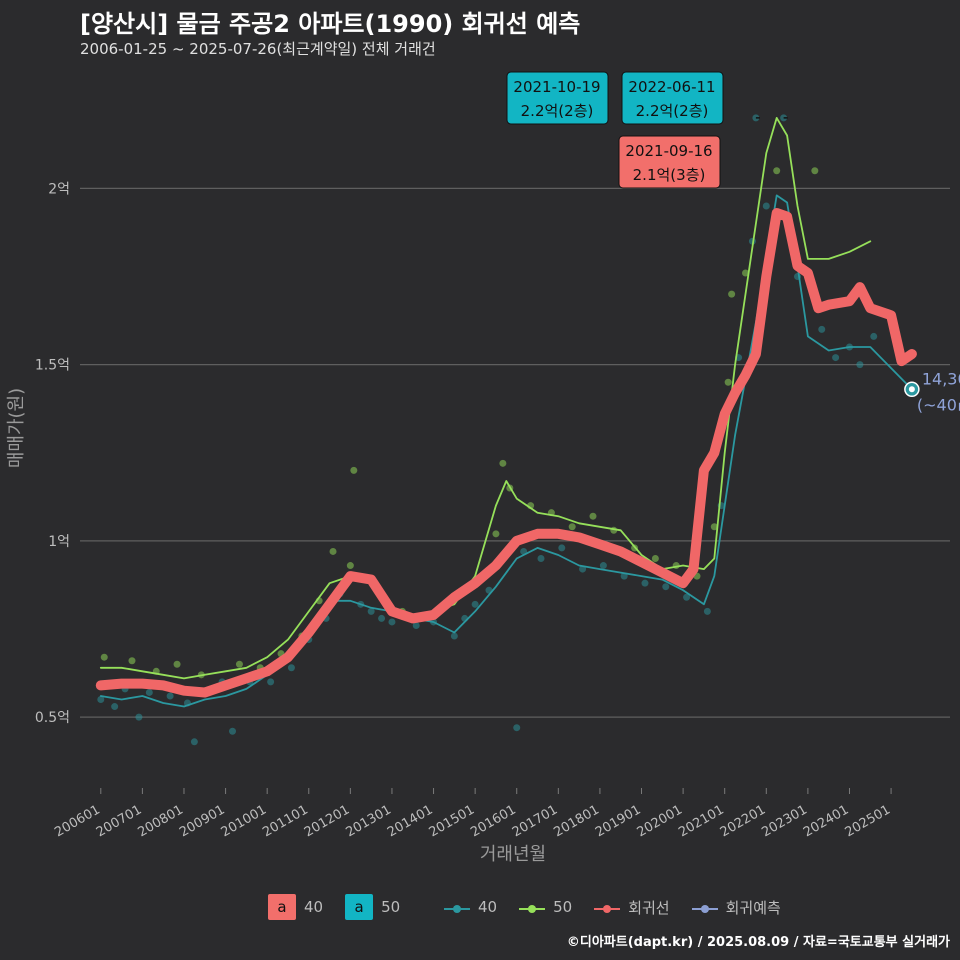  I want to click on forecast-area-label: (~40㎡), so click(938, 404).